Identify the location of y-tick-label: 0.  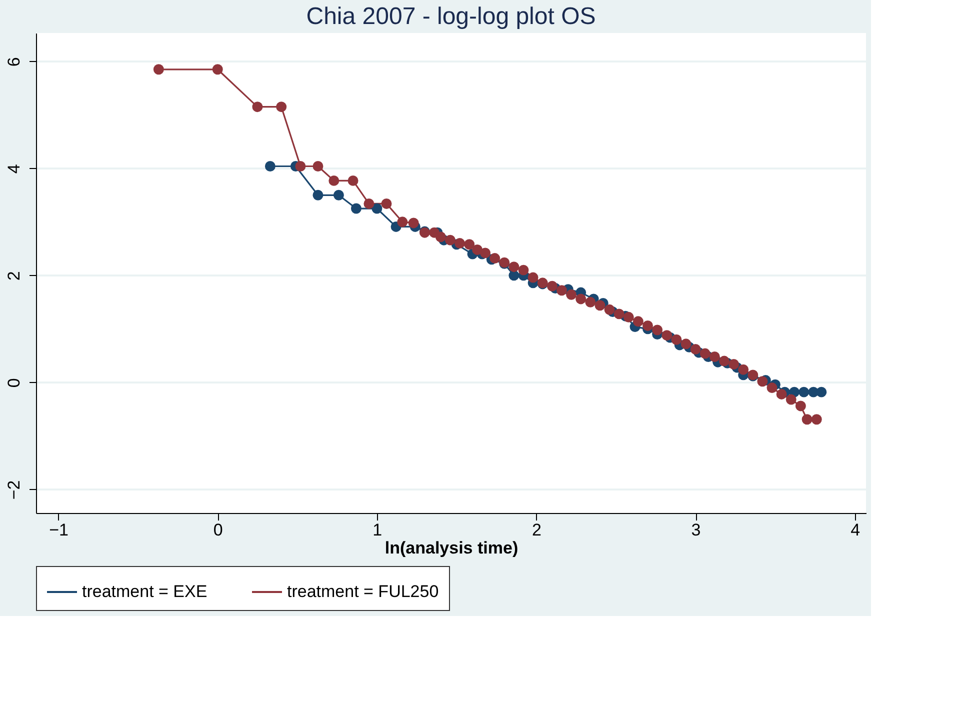
(14, 383).